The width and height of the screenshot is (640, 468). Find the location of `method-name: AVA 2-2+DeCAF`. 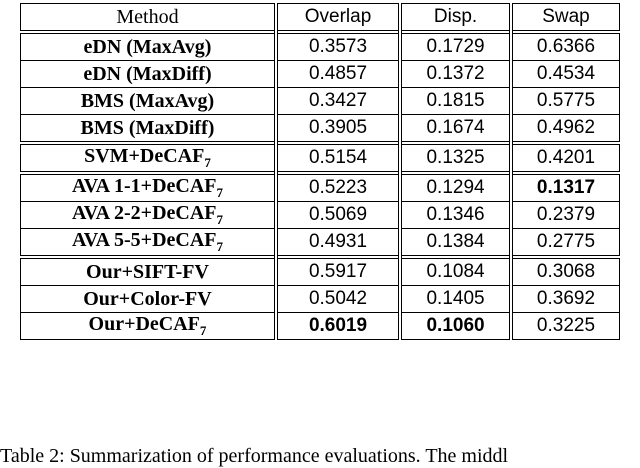

method-name: AVA 2-2+DeCAF is located at coordinates (144, 213).